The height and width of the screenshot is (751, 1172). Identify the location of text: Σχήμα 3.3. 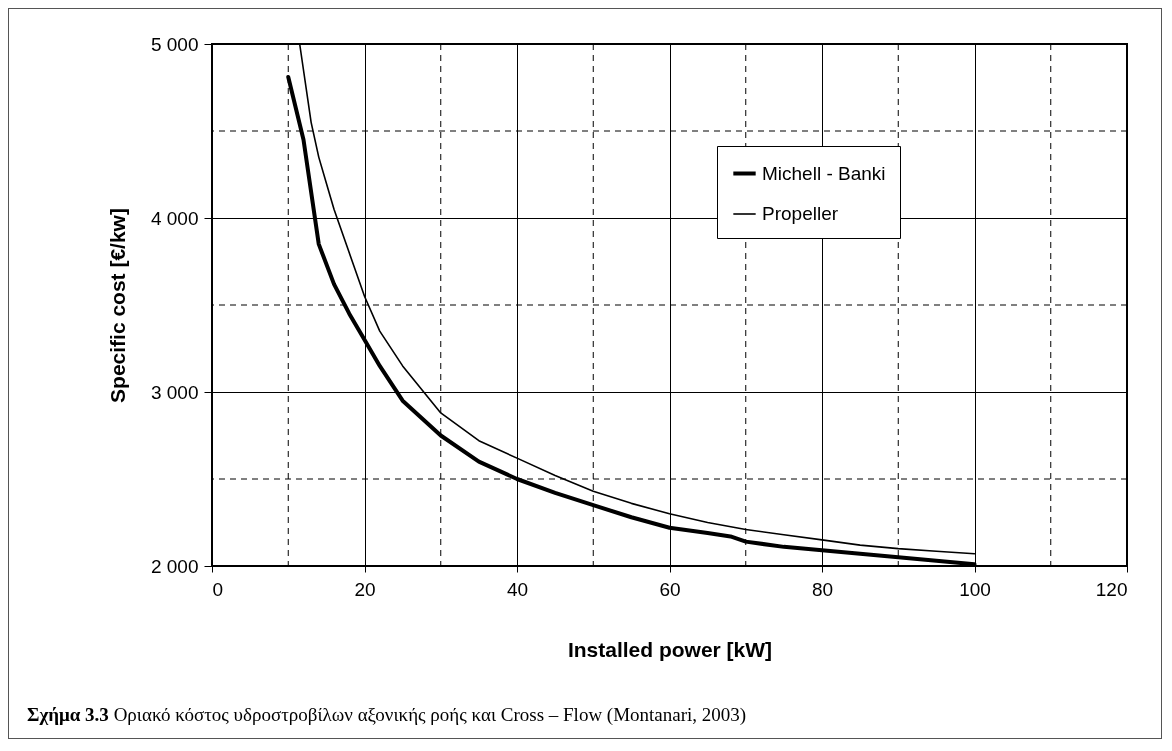
(68, 714).